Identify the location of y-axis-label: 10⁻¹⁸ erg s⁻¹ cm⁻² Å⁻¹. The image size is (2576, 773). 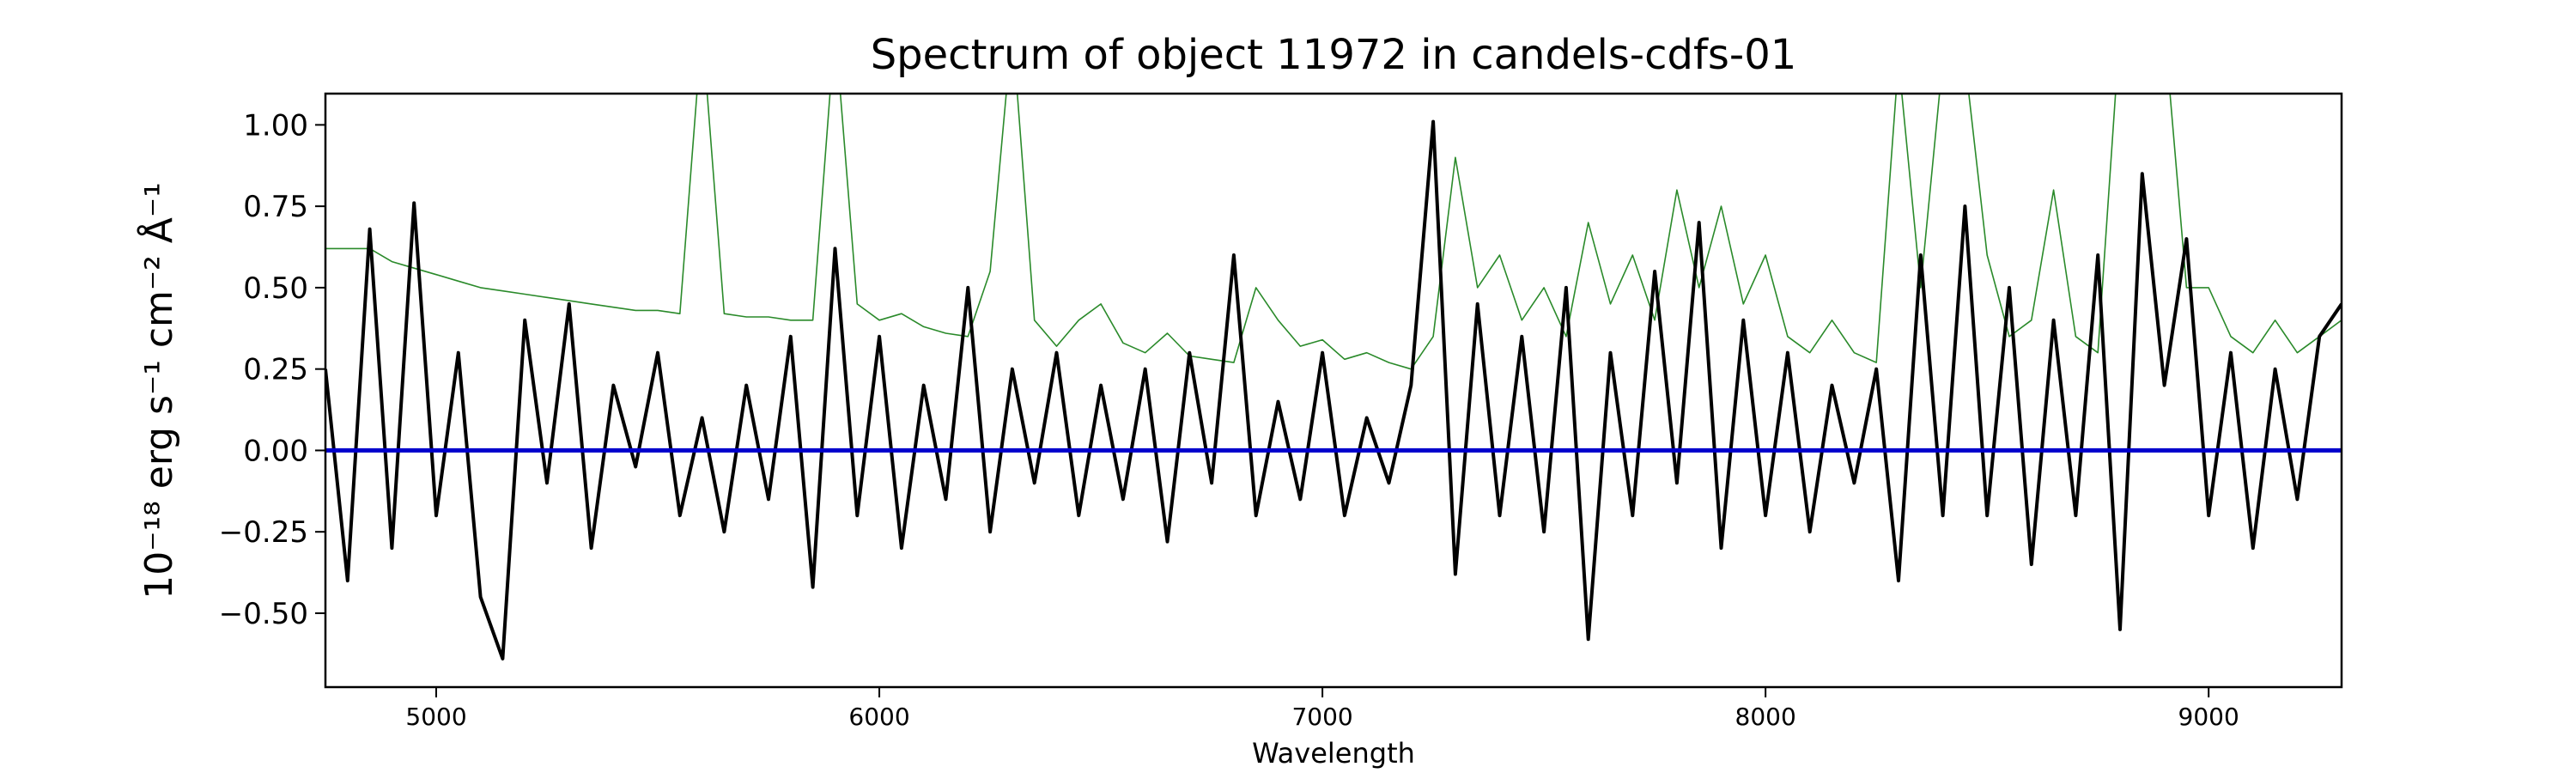
(159, 390).